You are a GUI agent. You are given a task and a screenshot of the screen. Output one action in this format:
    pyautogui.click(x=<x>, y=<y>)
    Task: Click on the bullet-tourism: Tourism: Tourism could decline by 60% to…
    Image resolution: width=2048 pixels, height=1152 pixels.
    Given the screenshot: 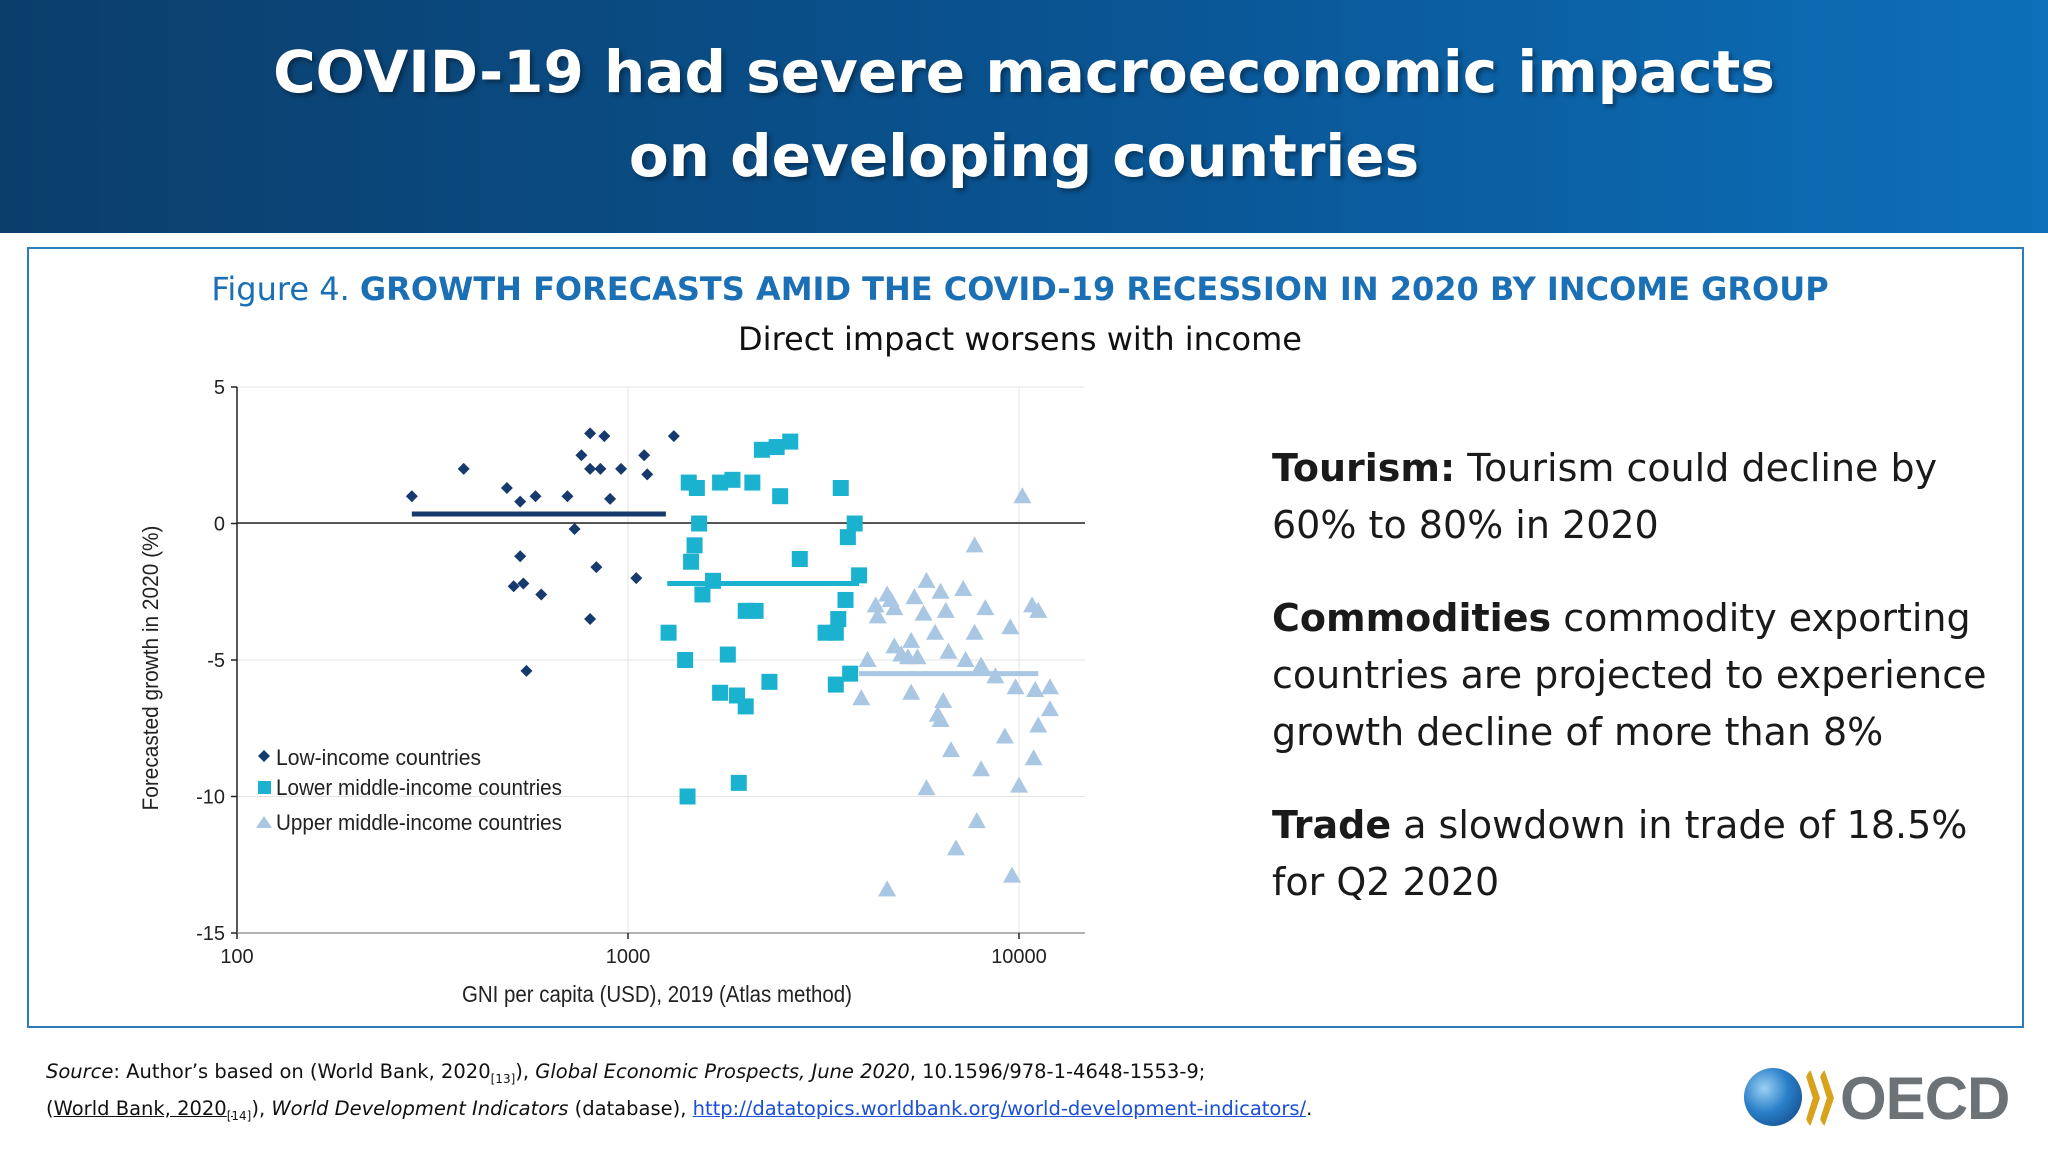 What is the action you would take?
    pyautogui.click(x=1605, y=496)
    